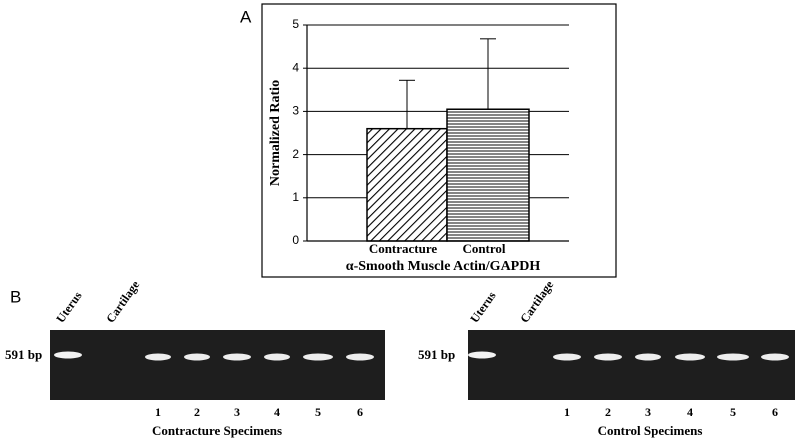  What do you see at coordinates (275, 133) in the screenshot?
I see `y-axis-label: Normalized Ratio` at bounding box center [275, 133].